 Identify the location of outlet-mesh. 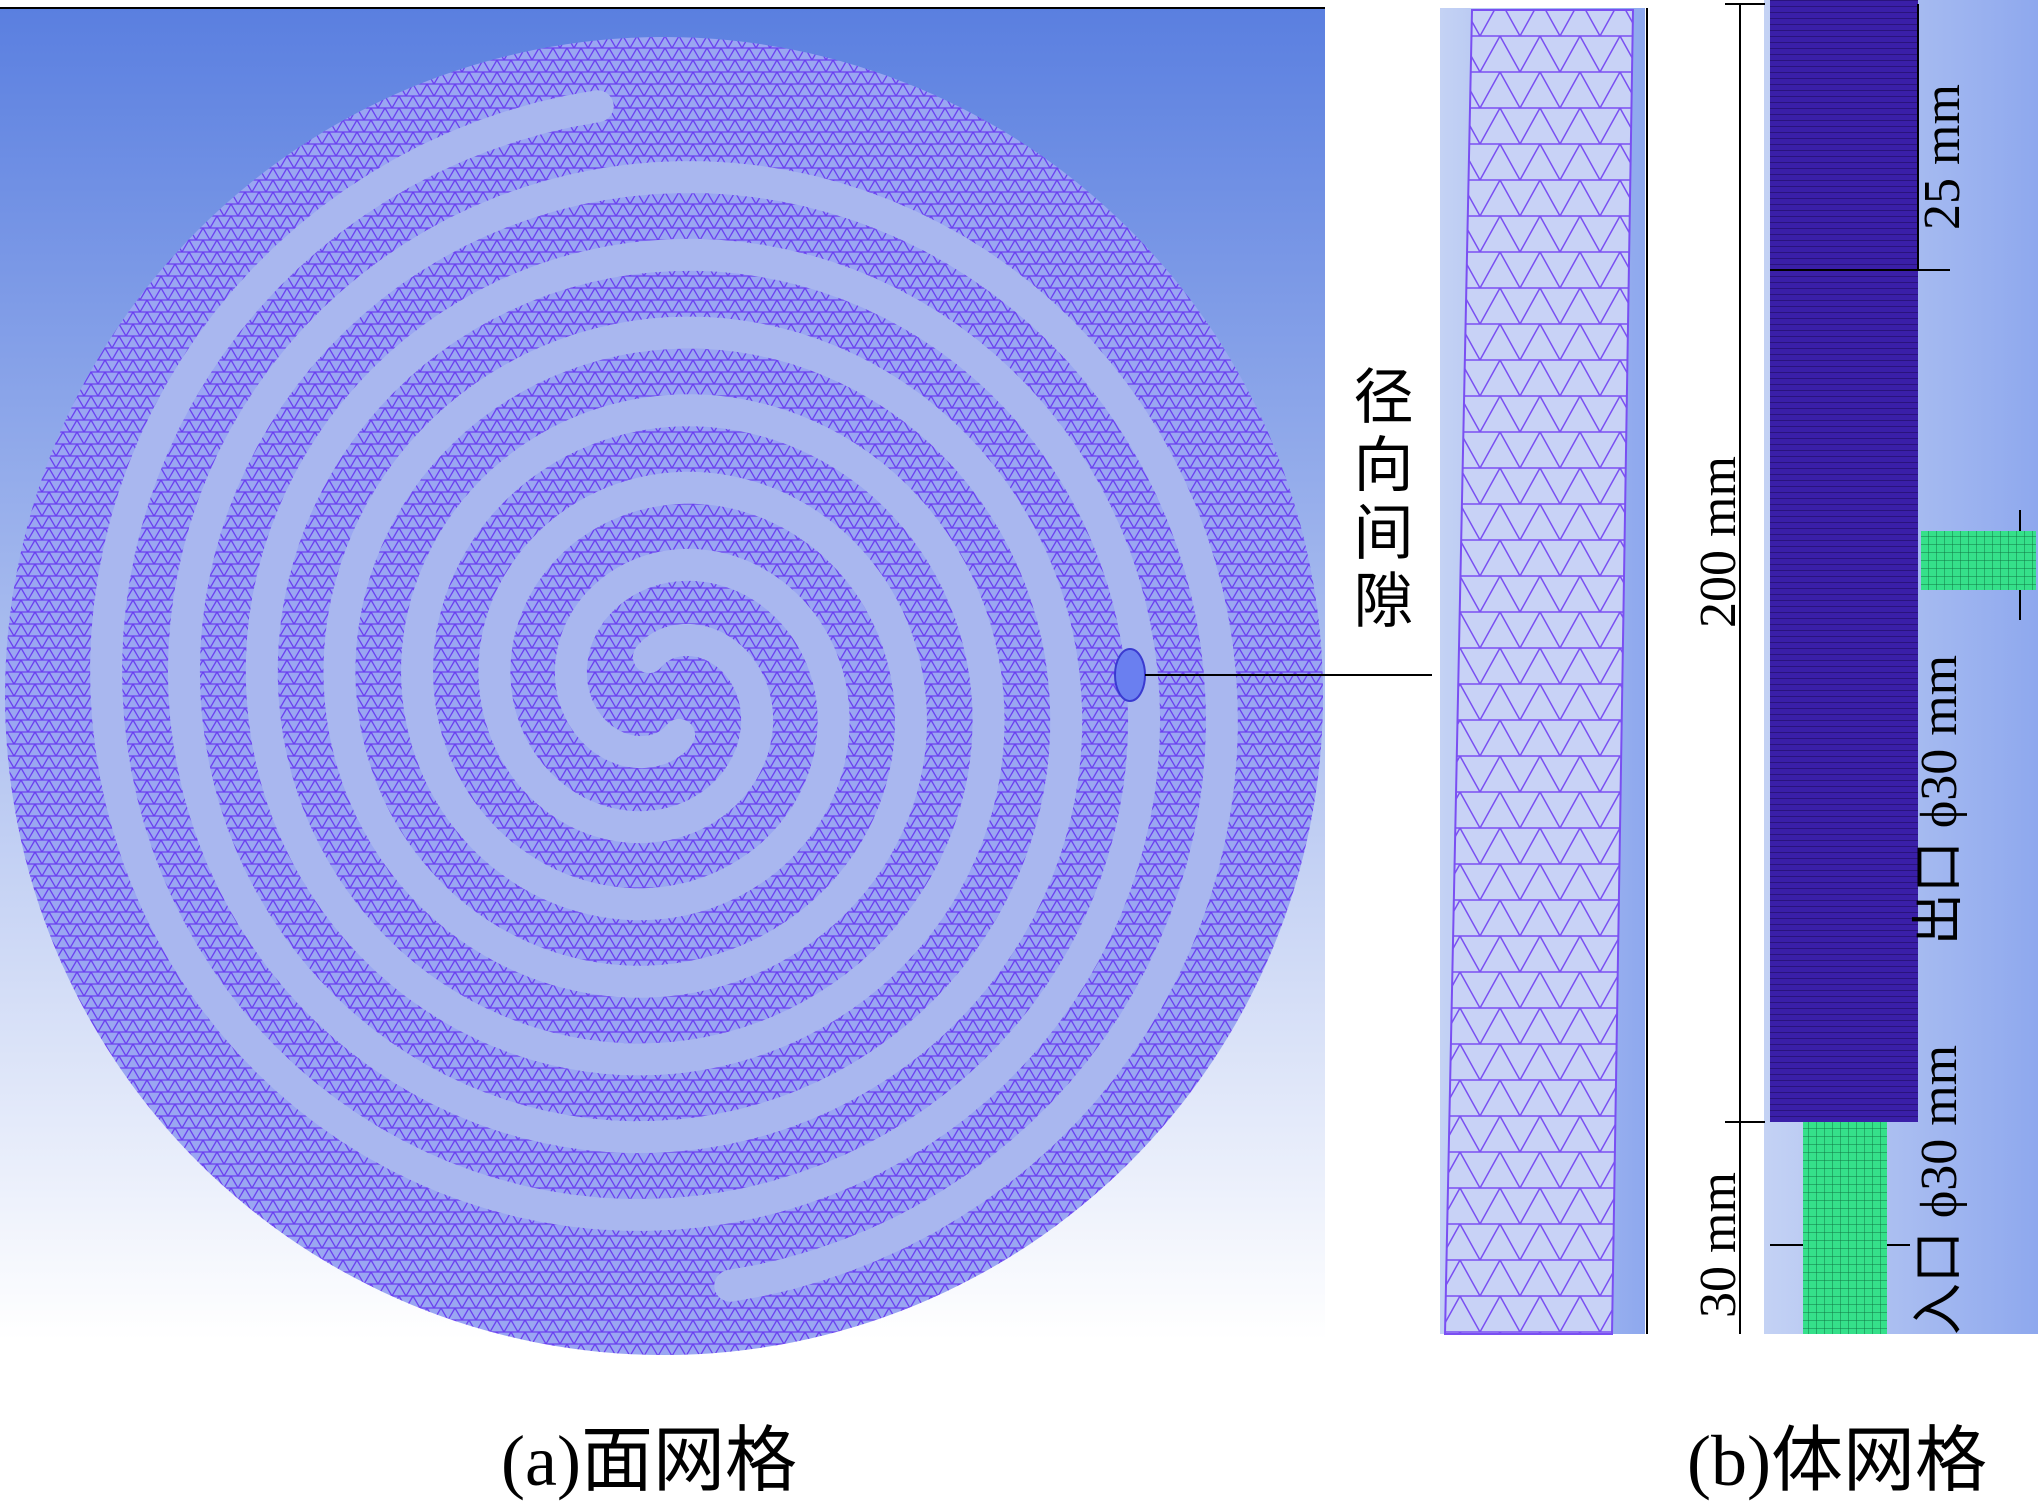
(1978, 560).